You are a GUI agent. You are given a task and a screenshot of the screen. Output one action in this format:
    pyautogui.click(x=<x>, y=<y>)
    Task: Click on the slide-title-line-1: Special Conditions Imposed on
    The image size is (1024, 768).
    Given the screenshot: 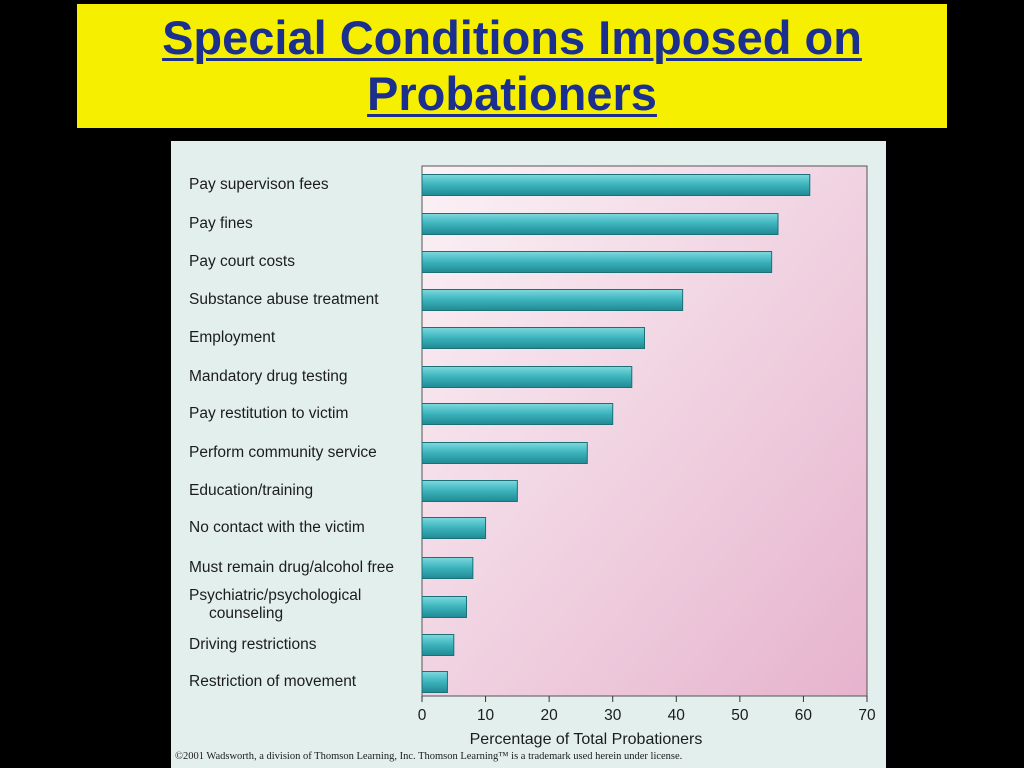 What is the action you would take?
    pyautogui.click(x=512, y=37)
    